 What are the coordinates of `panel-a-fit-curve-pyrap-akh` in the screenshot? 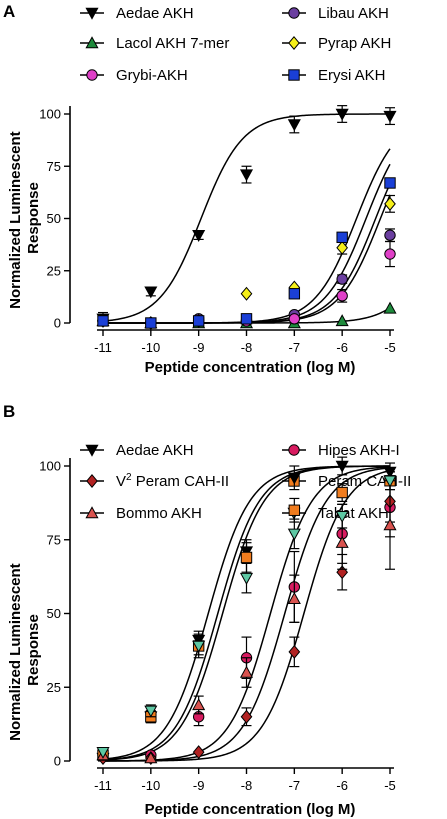 It's located at (247, 259).